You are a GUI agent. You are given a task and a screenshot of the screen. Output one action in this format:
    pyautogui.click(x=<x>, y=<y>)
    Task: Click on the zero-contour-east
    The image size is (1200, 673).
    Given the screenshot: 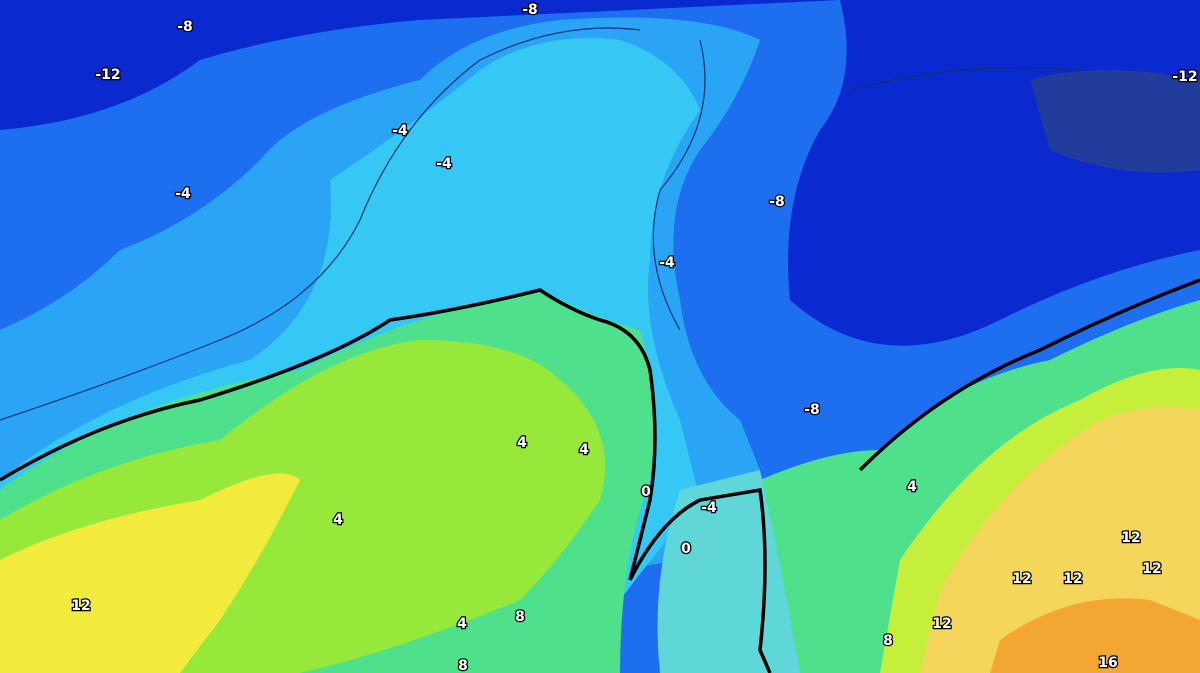 What is the action you would take?
    pyautogui.click(x=1029, y=375)
    